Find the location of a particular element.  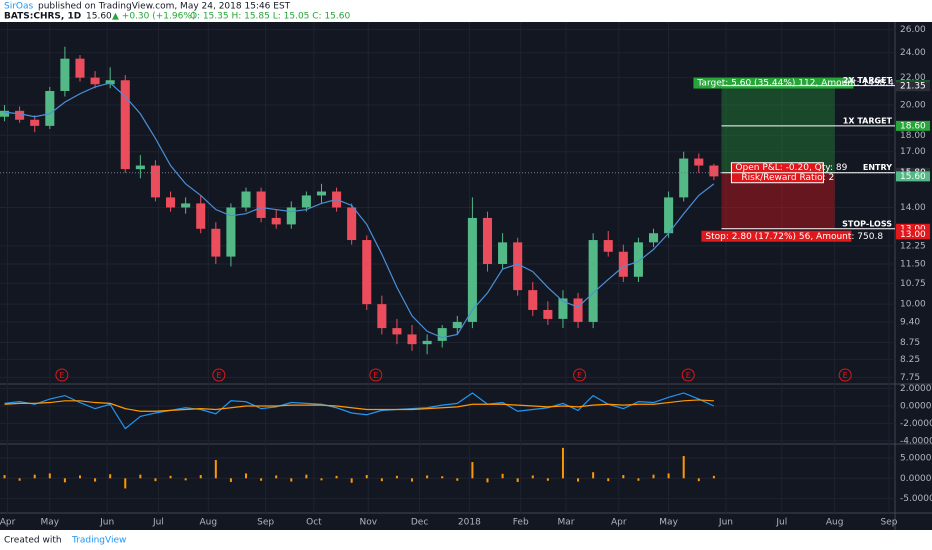

level-label: 1X TARGET is located at coordinates (868, 120).